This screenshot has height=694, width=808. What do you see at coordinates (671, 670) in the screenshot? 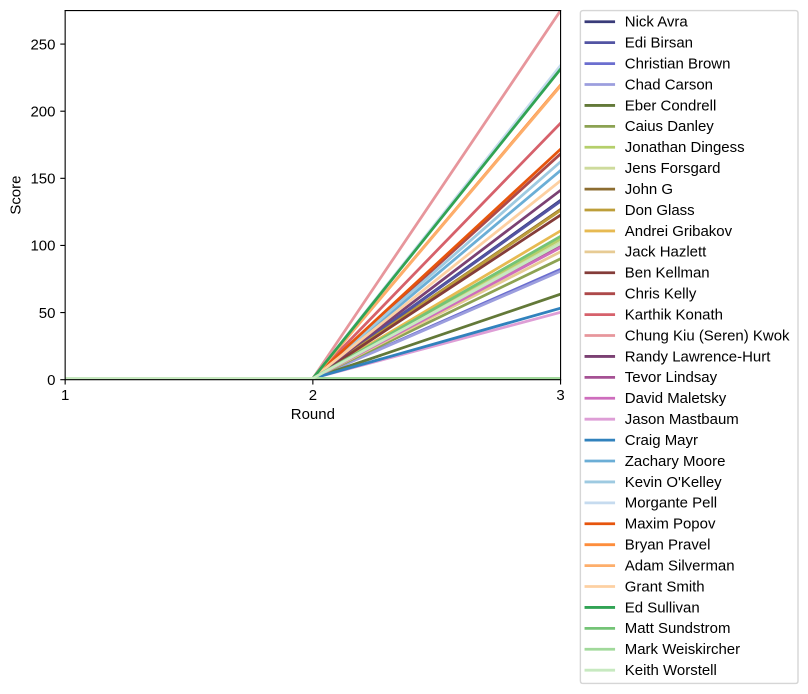
I see `svg-text: Keith Worstell` at bounding box center [671, 670].